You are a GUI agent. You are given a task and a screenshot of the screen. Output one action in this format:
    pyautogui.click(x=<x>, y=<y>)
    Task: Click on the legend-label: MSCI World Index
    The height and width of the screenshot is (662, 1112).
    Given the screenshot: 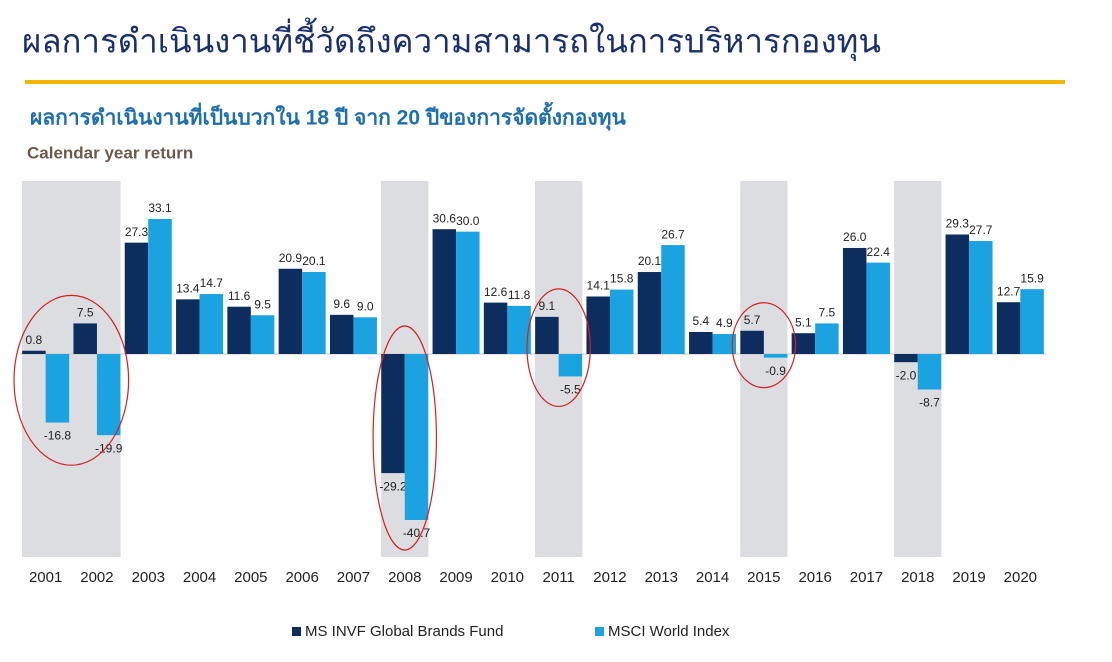 What is the action you would take?
    pyautogui.click(x=669, y=631)
    